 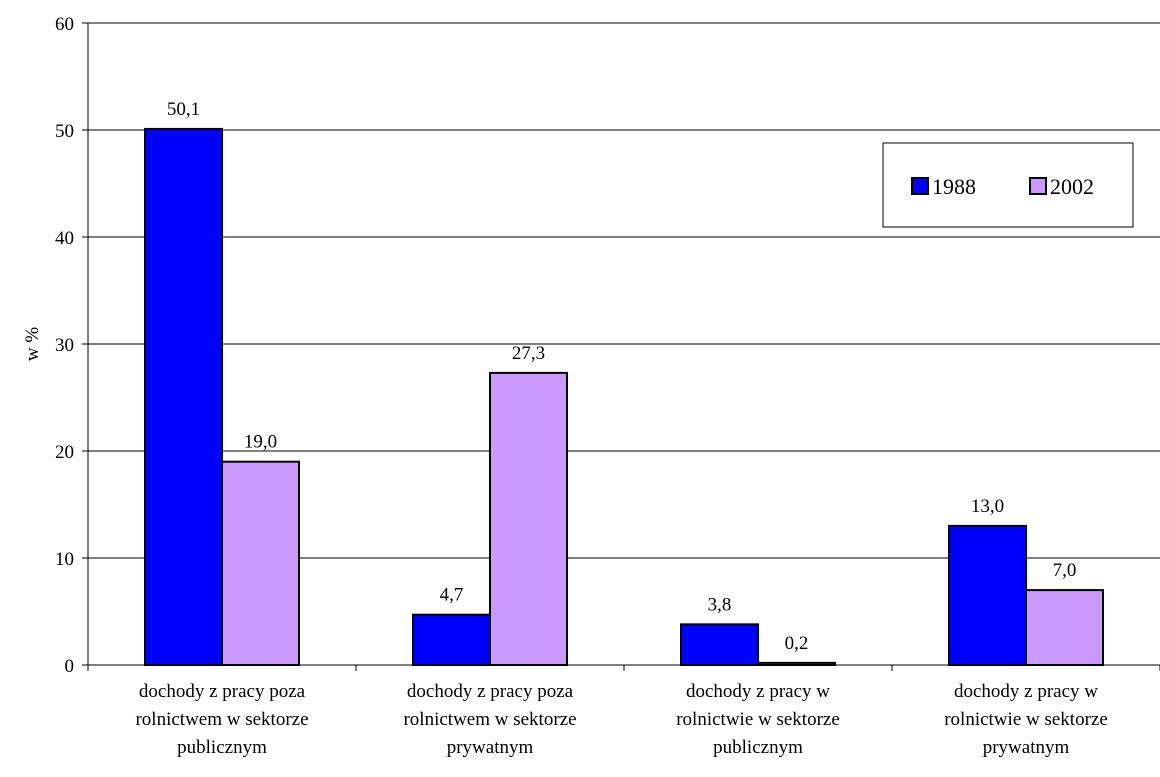 What do you see at coordinates (528, 353) in the screenshot?
I see `data-label-2002-cat2: 27,3` at bounding box center [528, 353].